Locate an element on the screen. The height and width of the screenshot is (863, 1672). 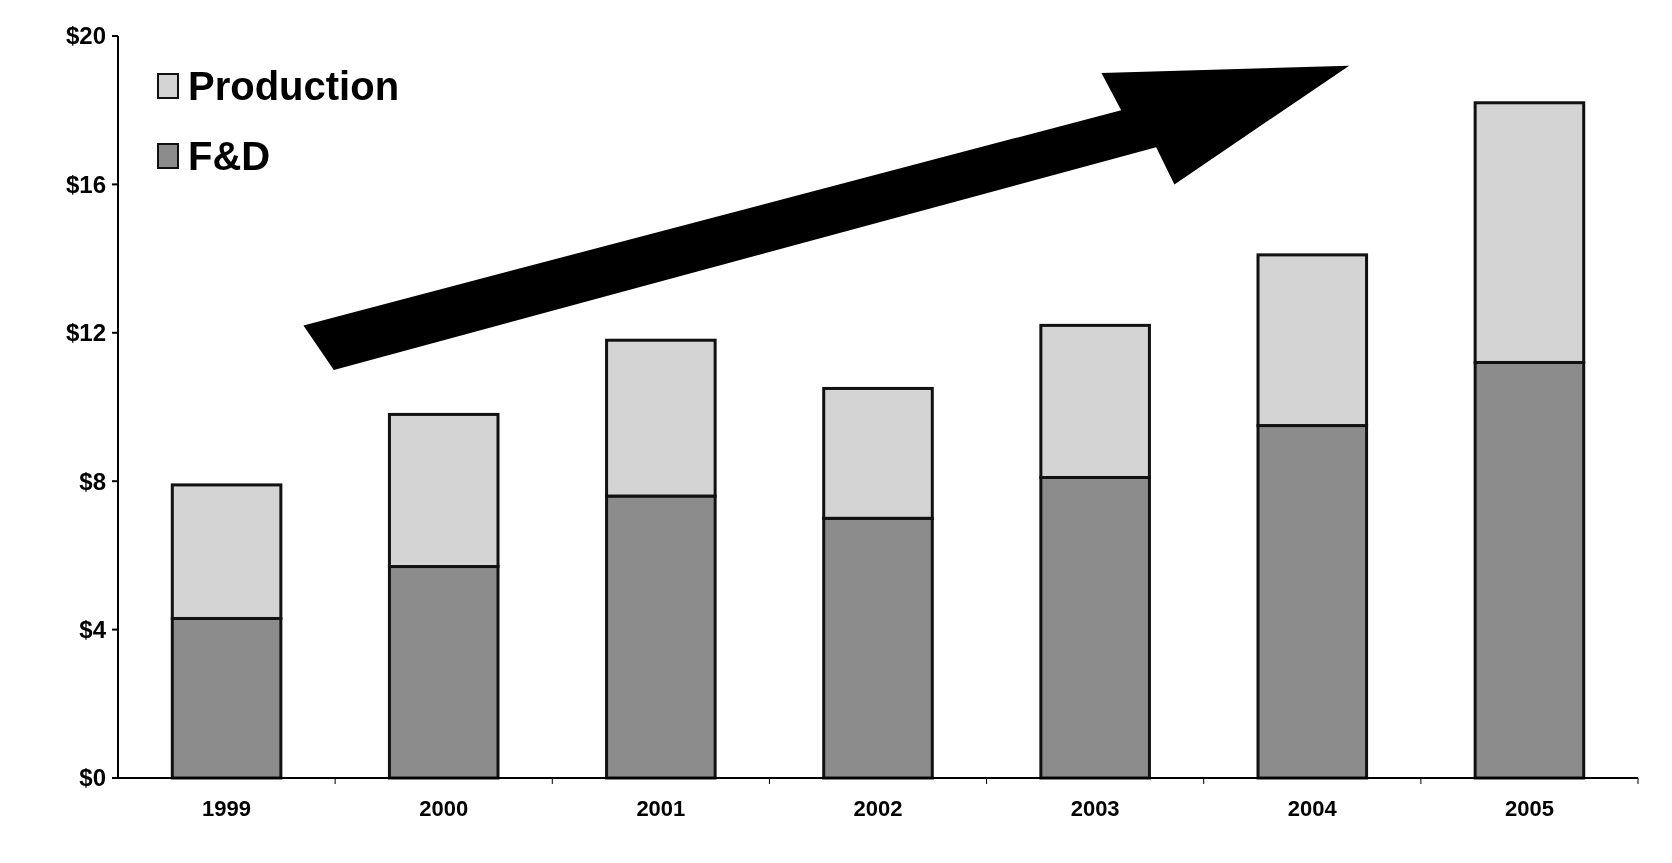
x-tick-label: 2001 is located at coordinates (661, 808).